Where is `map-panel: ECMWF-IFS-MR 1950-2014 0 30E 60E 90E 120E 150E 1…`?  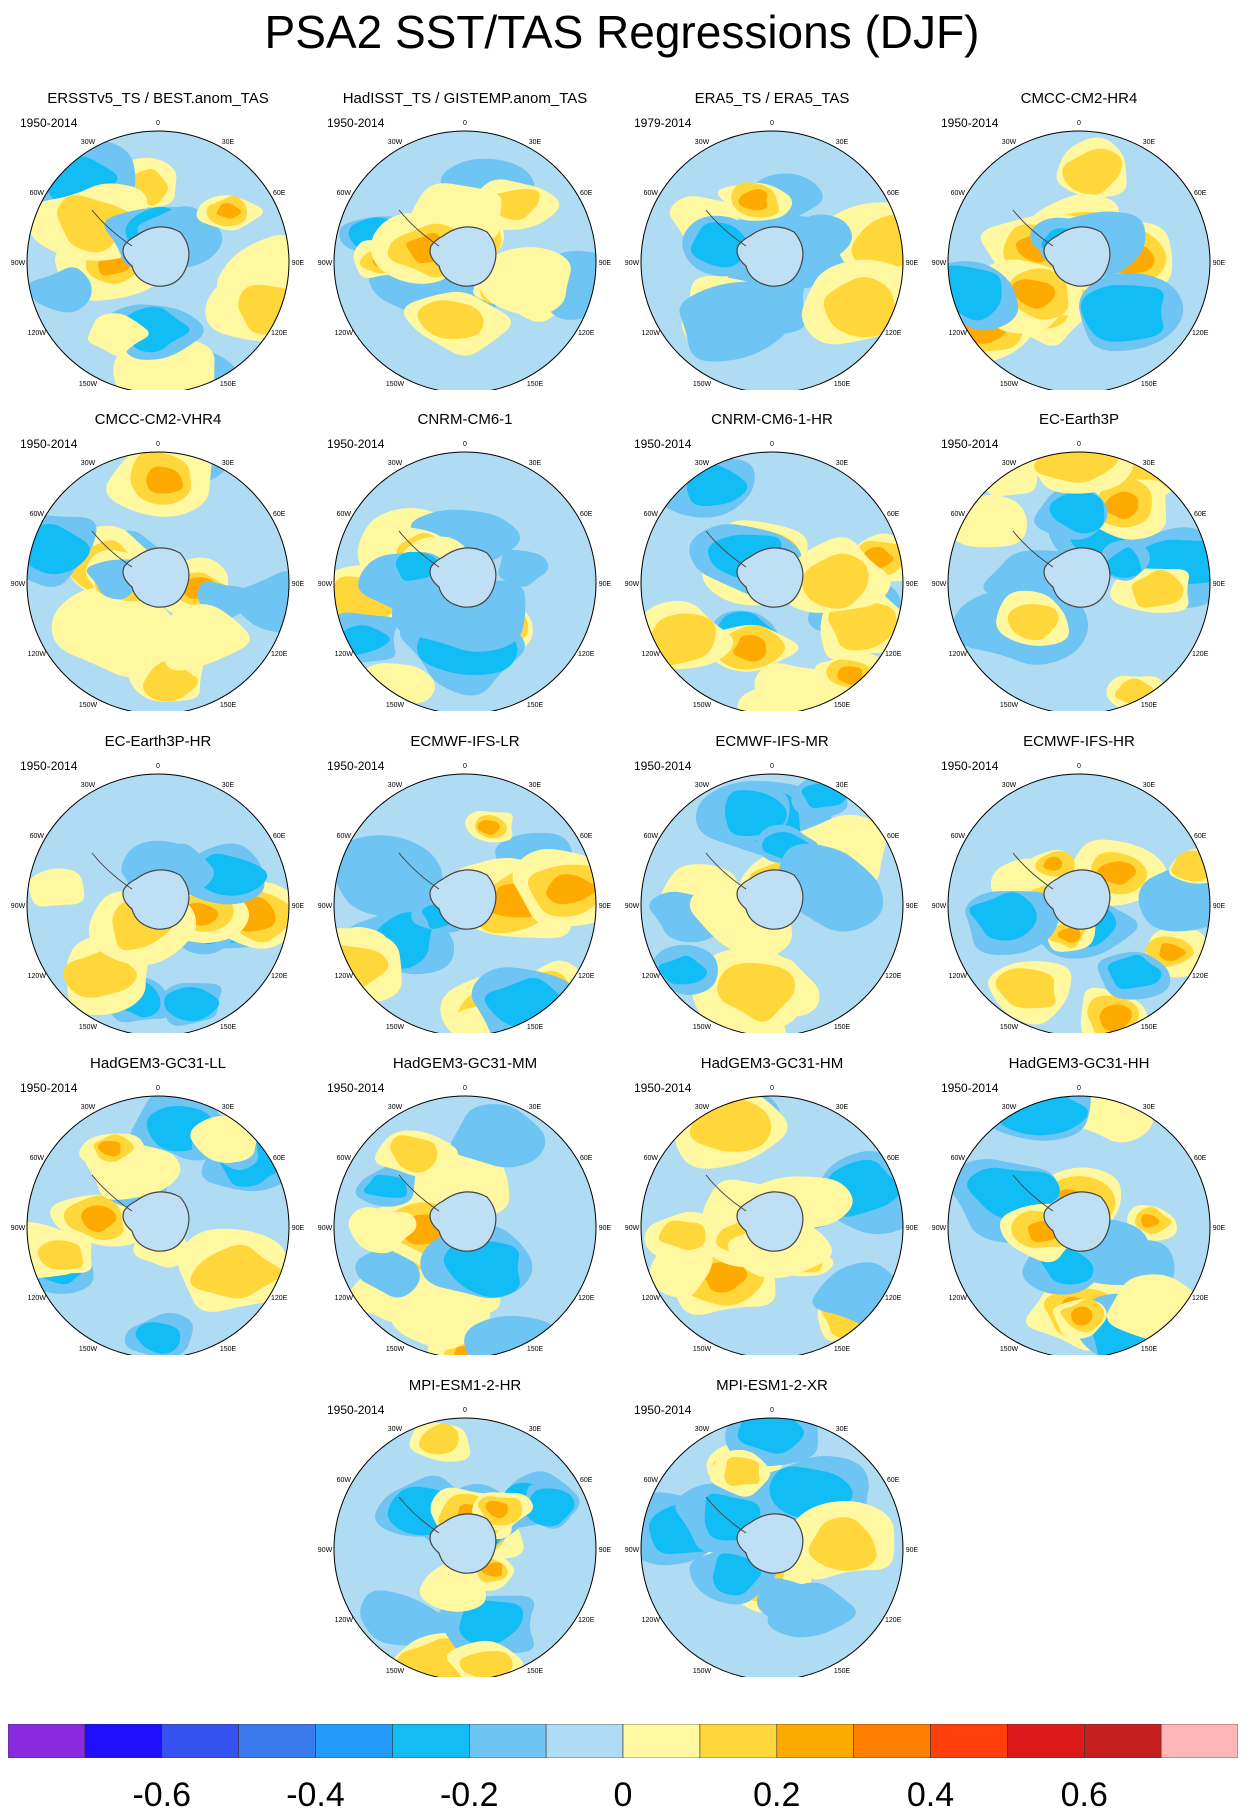
map-panel: ECMWF-IFS-MR 1950-2014 0 30E 60E 90E 120E 150E 1… is located at coordinates (772, 883).